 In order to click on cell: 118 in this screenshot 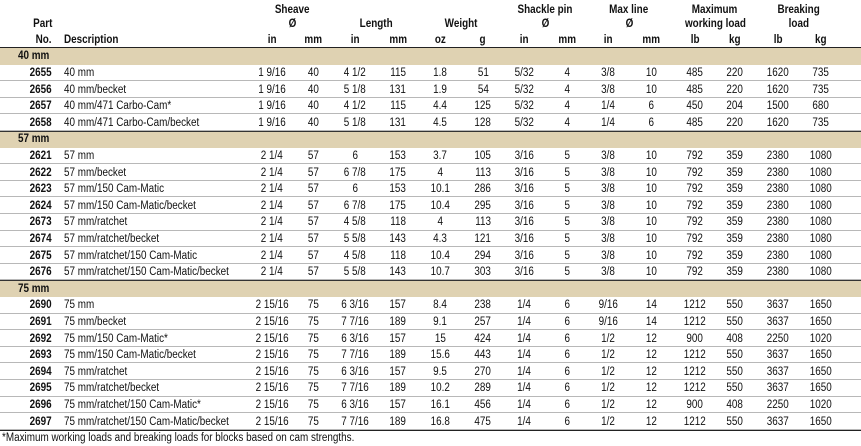, I will do `click(398, 255)`.